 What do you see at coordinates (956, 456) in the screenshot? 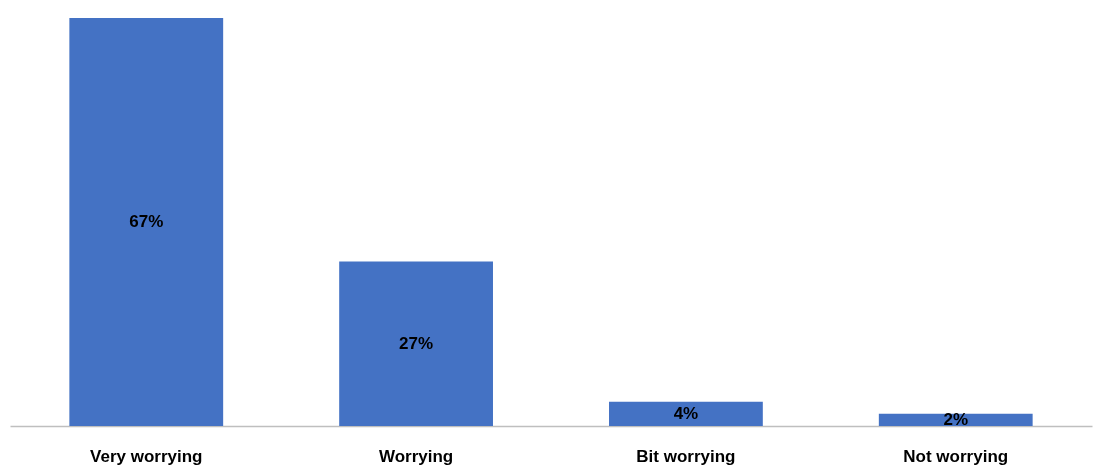
I see `x-tick-label: Not worrying` at bounding box center [956, 456].